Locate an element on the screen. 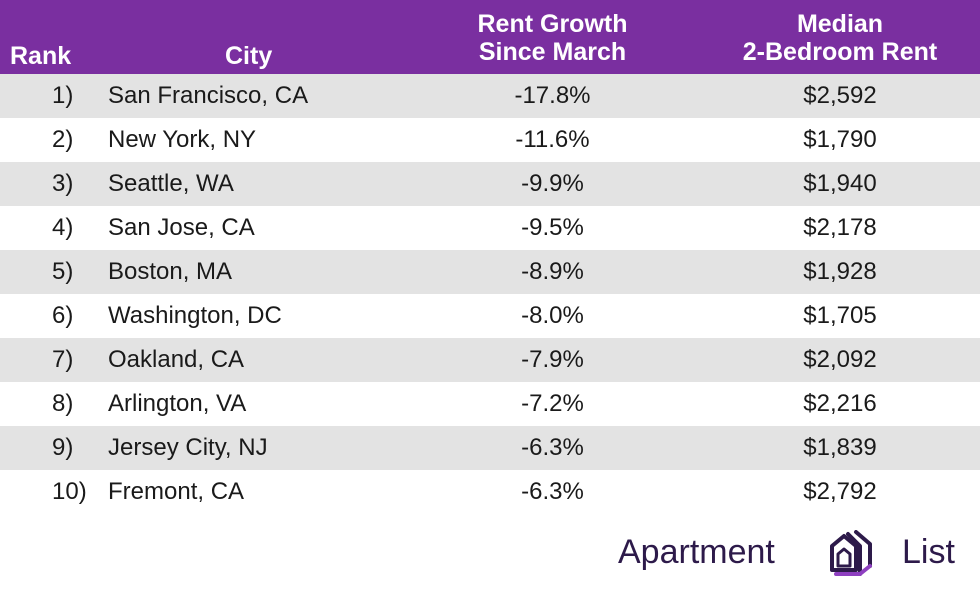 This screenshot has height=594, width=980. header-rent-growth: Rent Growth Since March is located at coordinates (552, 38).